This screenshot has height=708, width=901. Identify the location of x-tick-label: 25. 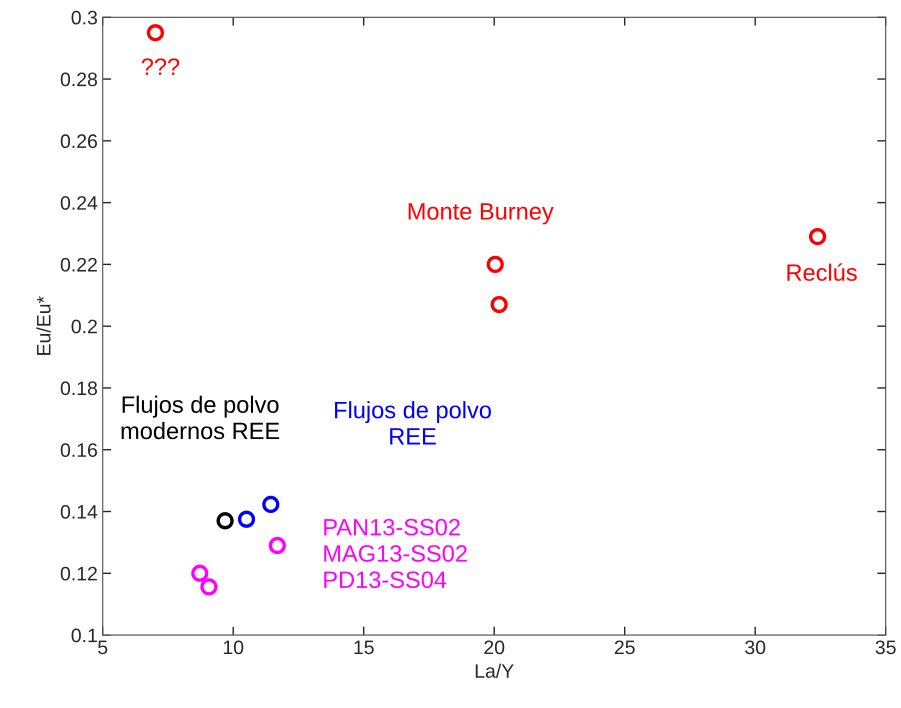
(624, 647).